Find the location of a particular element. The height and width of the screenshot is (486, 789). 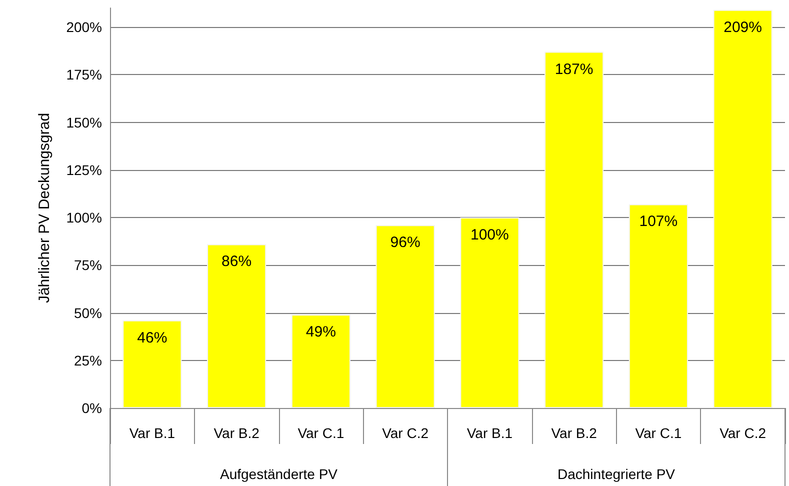

data-label: 107% is located at coordinates (658, 221).